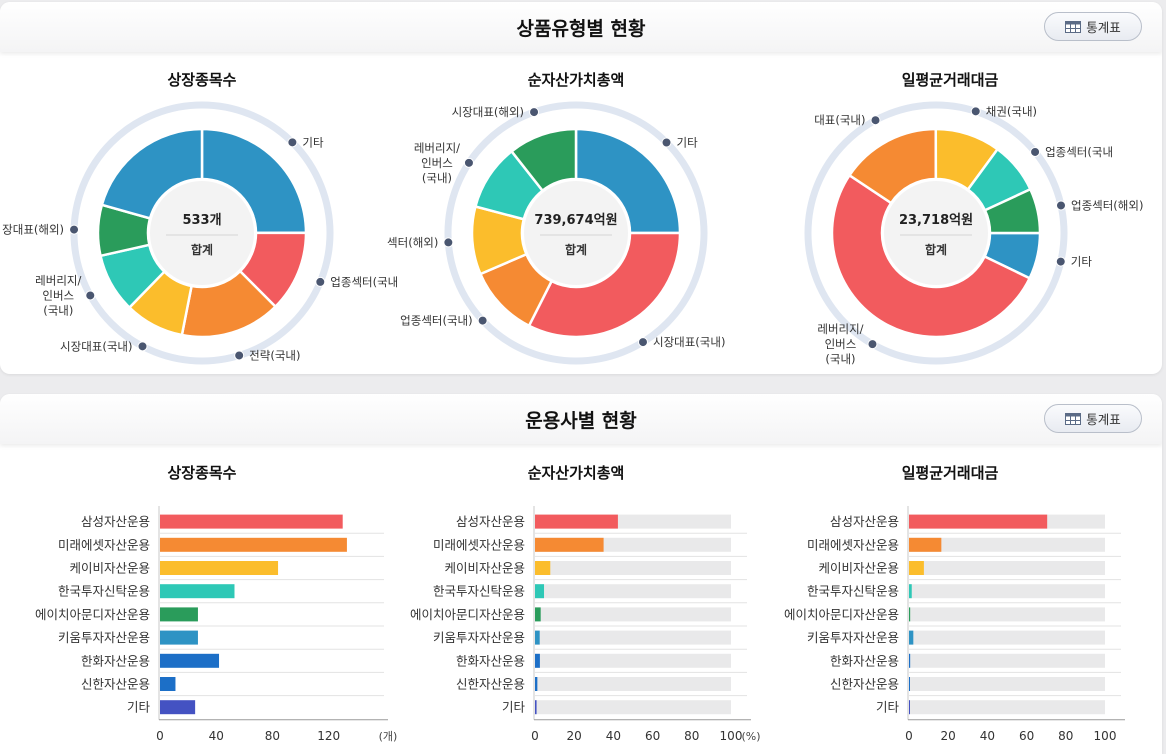 This screenshot has width=1166, height=754. I want to click on bar-category-label: 에이치아문디자산운용, so click(92, 614).